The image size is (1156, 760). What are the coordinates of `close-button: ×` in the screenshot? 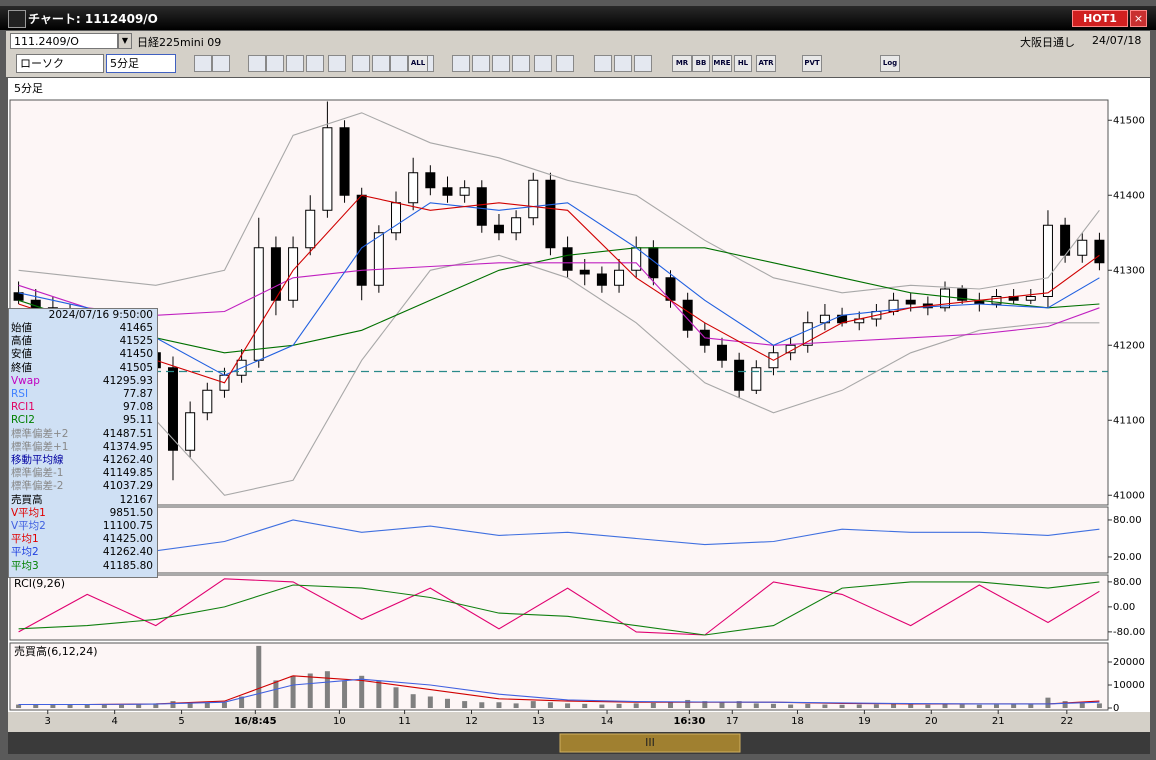 It's located at (1138, 18).